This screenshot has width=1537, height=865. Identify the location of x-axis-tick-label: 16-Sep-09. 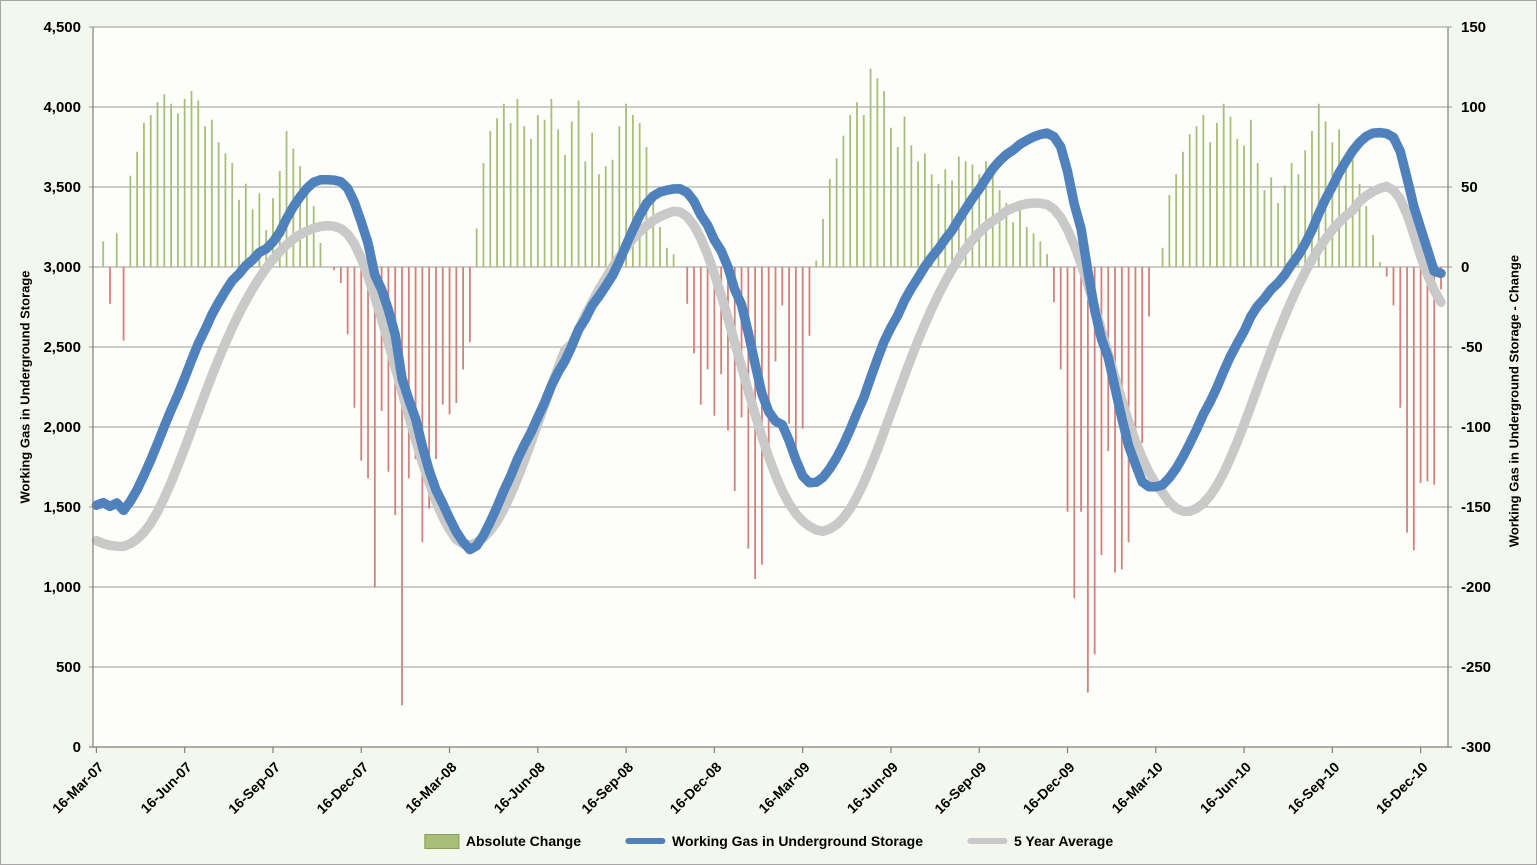
(960, 788).